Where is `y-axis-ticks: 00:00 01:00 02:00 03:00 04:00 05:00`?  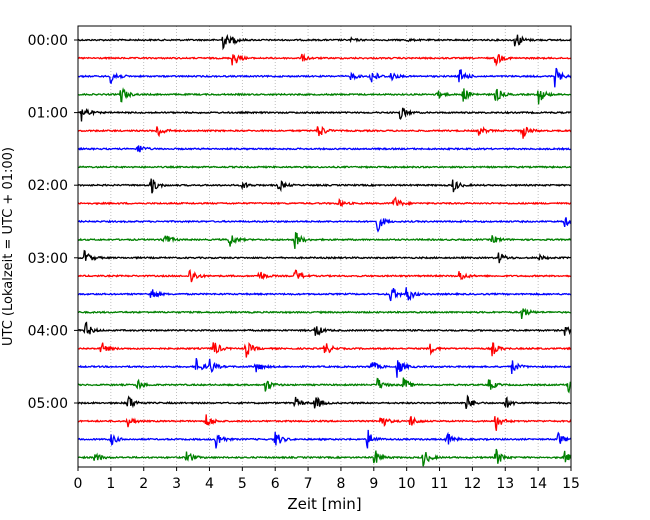
y-axis-ticks: 00:00 01:00 02:00 03:00 04:00 05:00 is located at coordinates (53, 222).